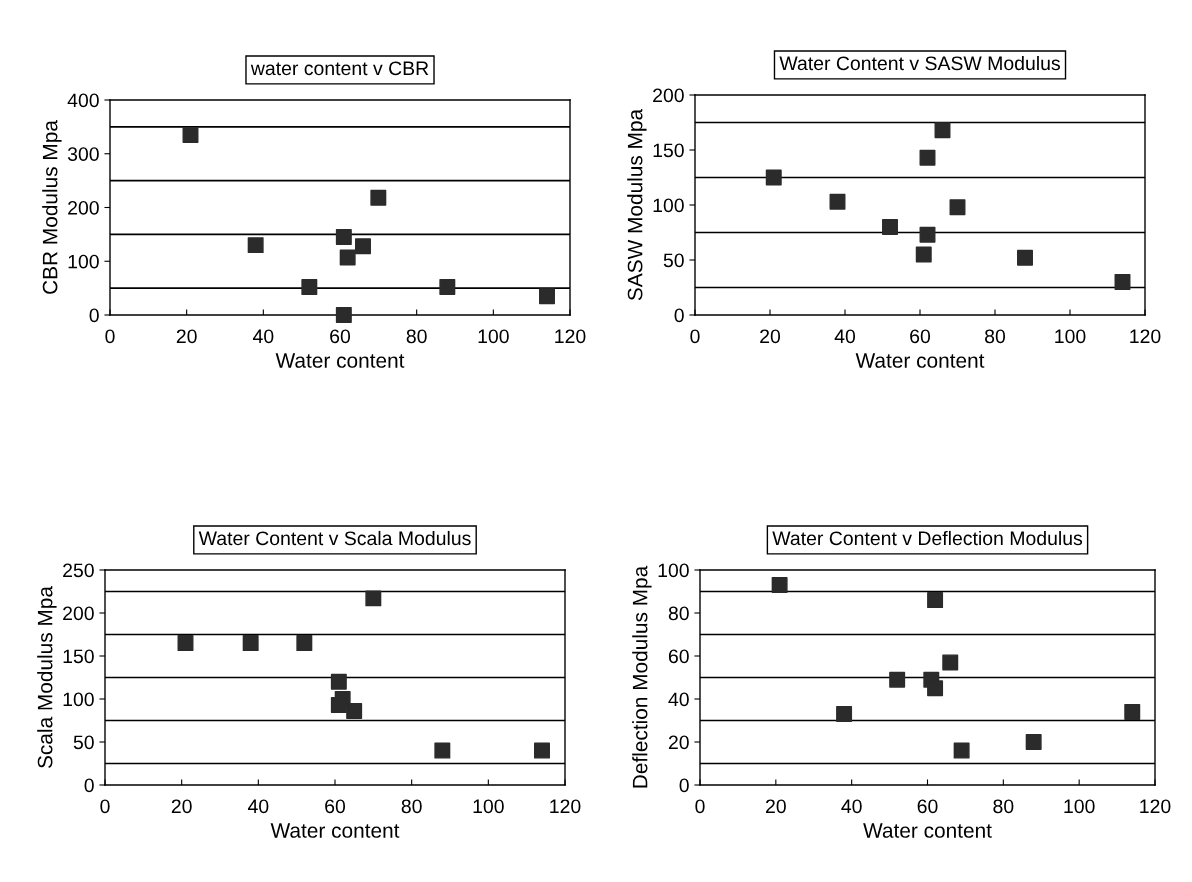  Describe the element at coordinates (334, 538) in the screenshot. I see `chart-title: Water Content v Scala Modulus` at that location.